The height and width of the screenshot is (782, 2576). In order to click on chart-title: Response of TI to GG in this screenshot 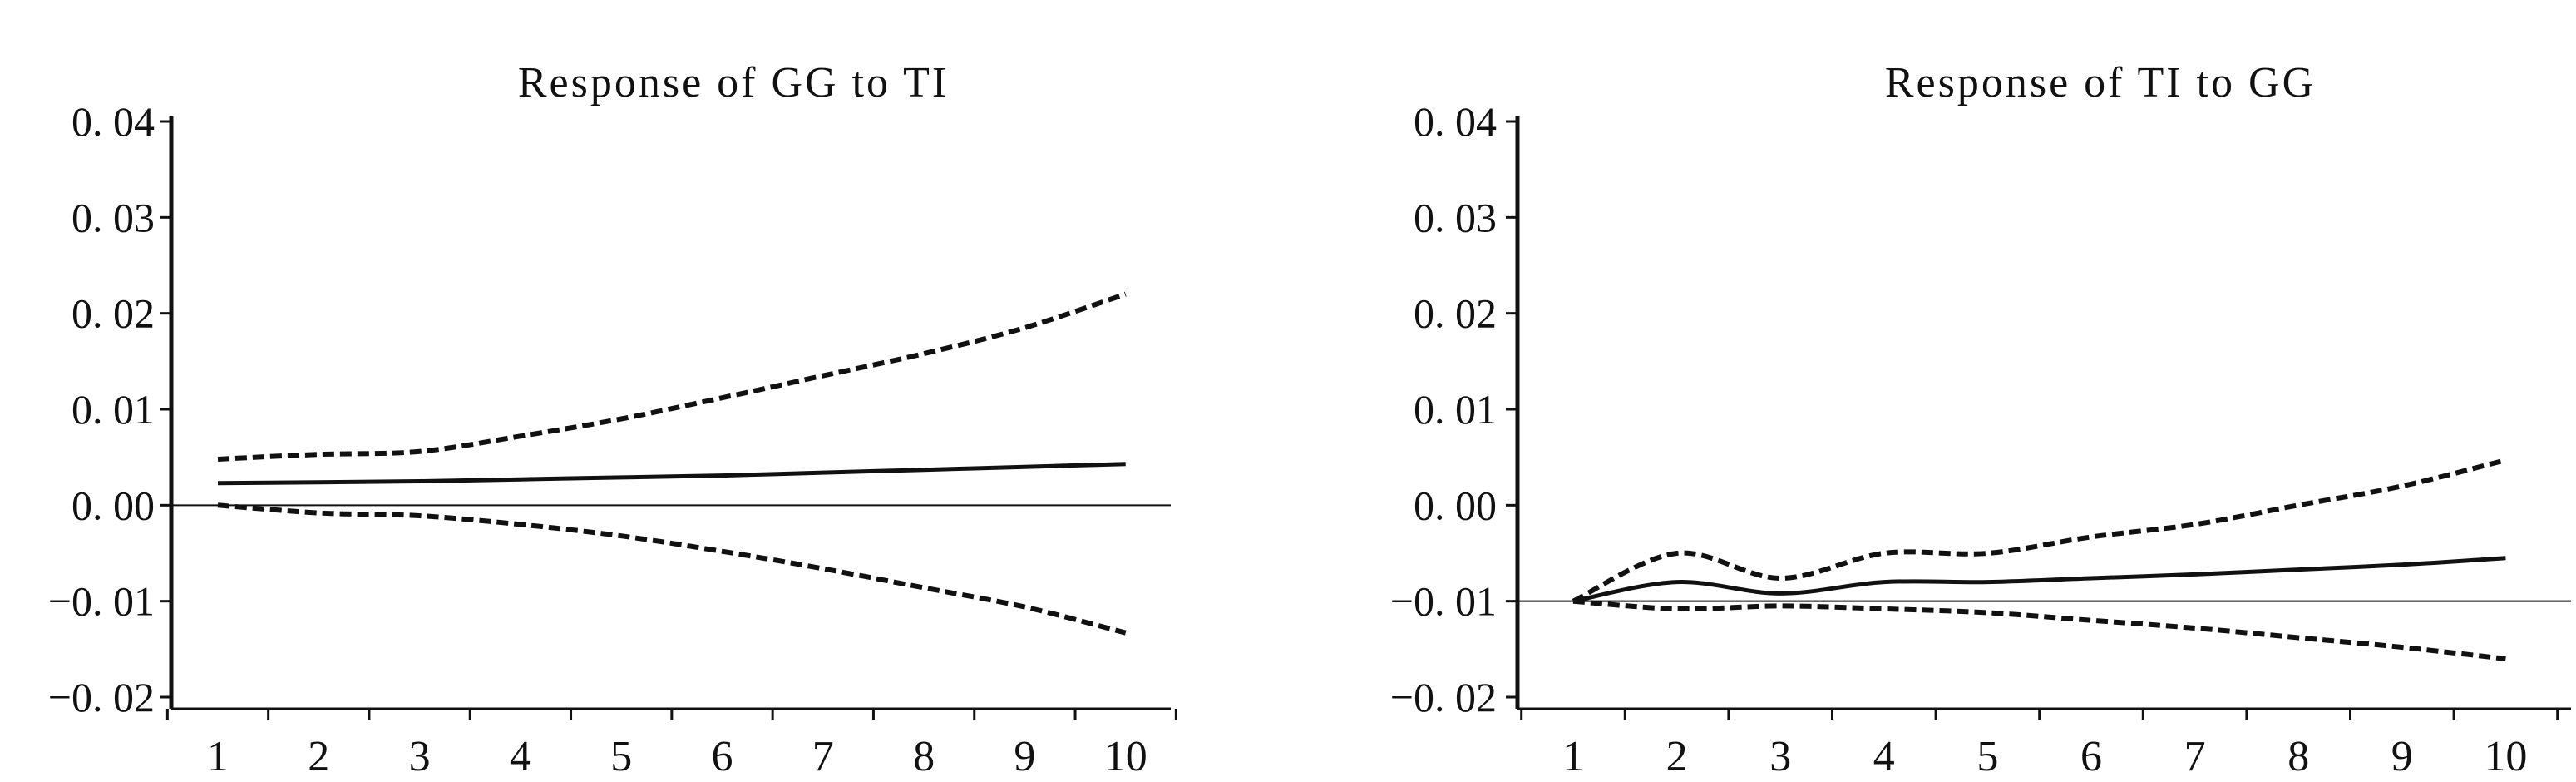, I will do `click(2100, 83)`.